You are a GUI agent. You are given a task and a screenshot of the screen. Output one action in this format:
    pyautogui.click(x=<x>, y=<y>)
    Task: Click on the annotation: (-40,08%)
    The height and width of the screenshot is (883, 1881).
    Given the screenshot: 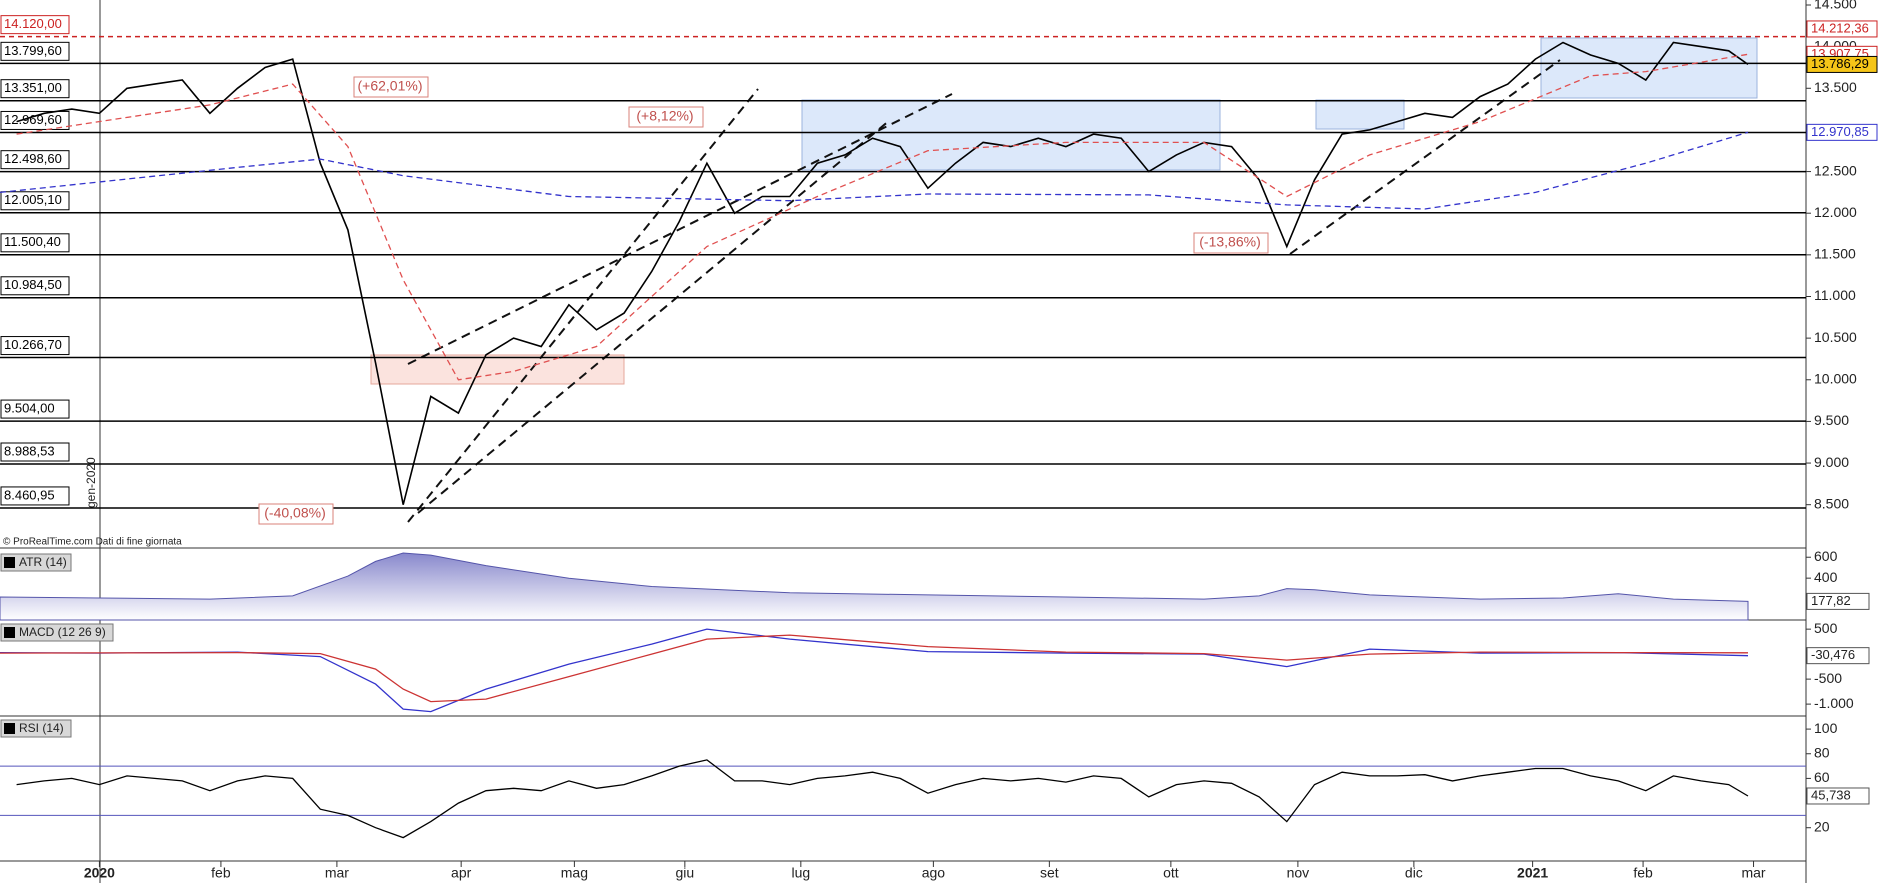 What is the action you would take?
    pyautogui.click(x=294, y=513)
    